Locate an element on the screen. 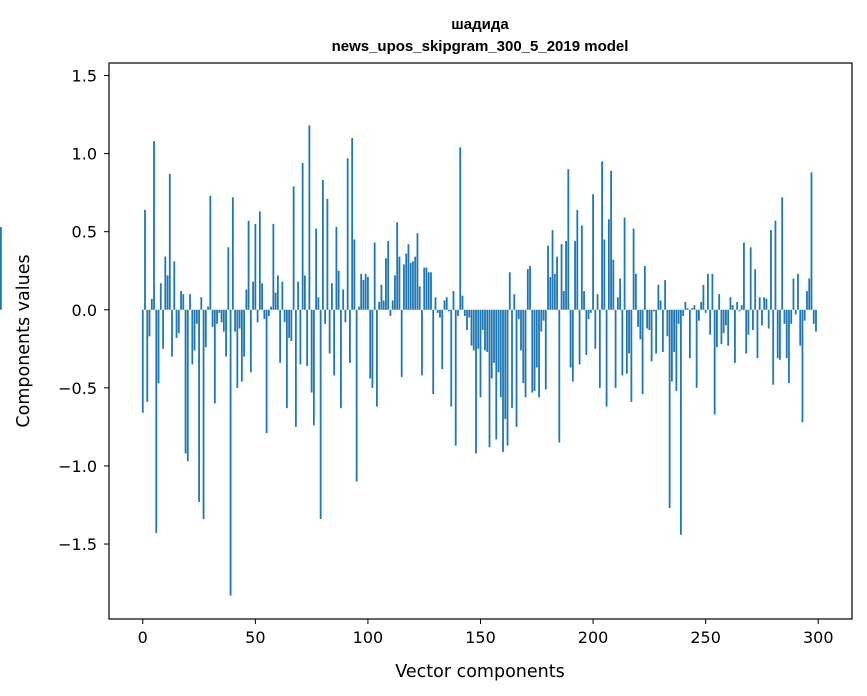  x-tick-label: 300 is located at coordinates (818, 637).